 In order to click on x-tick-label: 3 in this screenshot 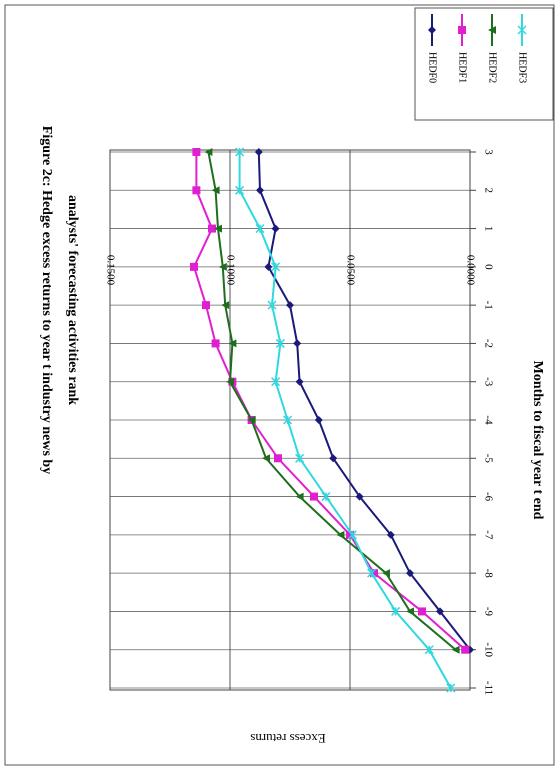, I will do `click(488, 152)`.